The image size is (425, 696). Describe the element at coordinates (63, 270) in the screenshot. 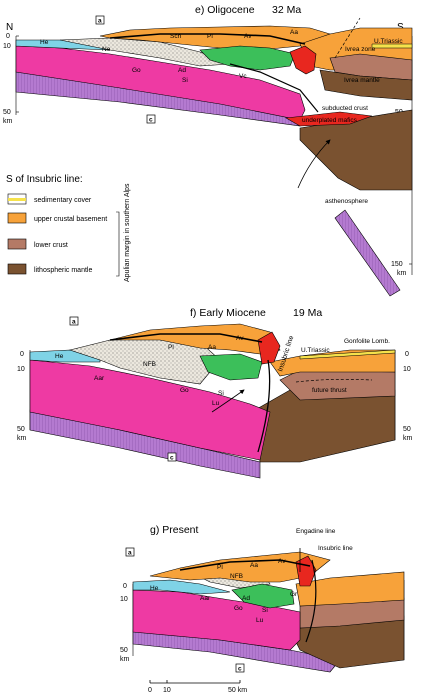

I see `legend-label: lithospheric mantle` at that location.